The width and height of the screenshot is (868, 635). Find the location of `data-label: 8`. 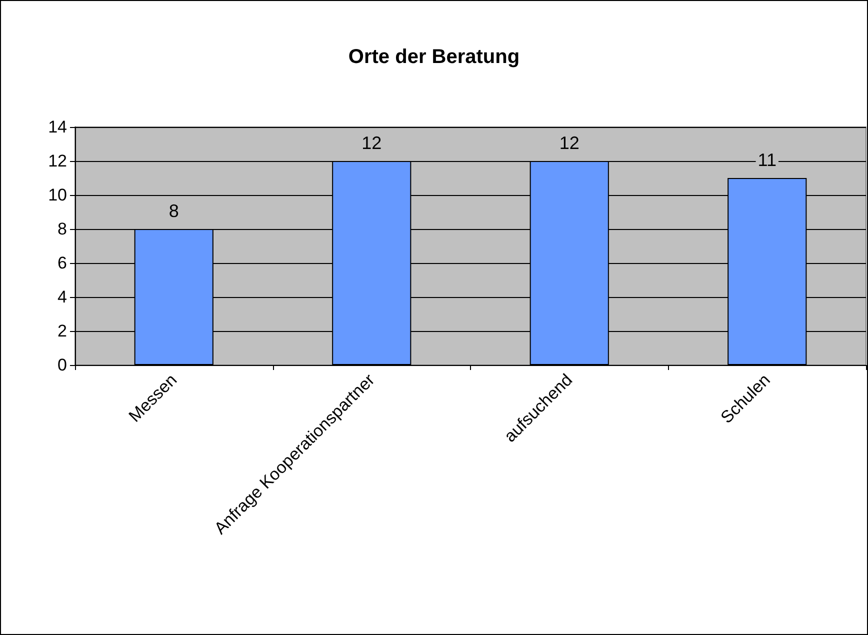

data-label: 8 is located at coordinates (173, 211).